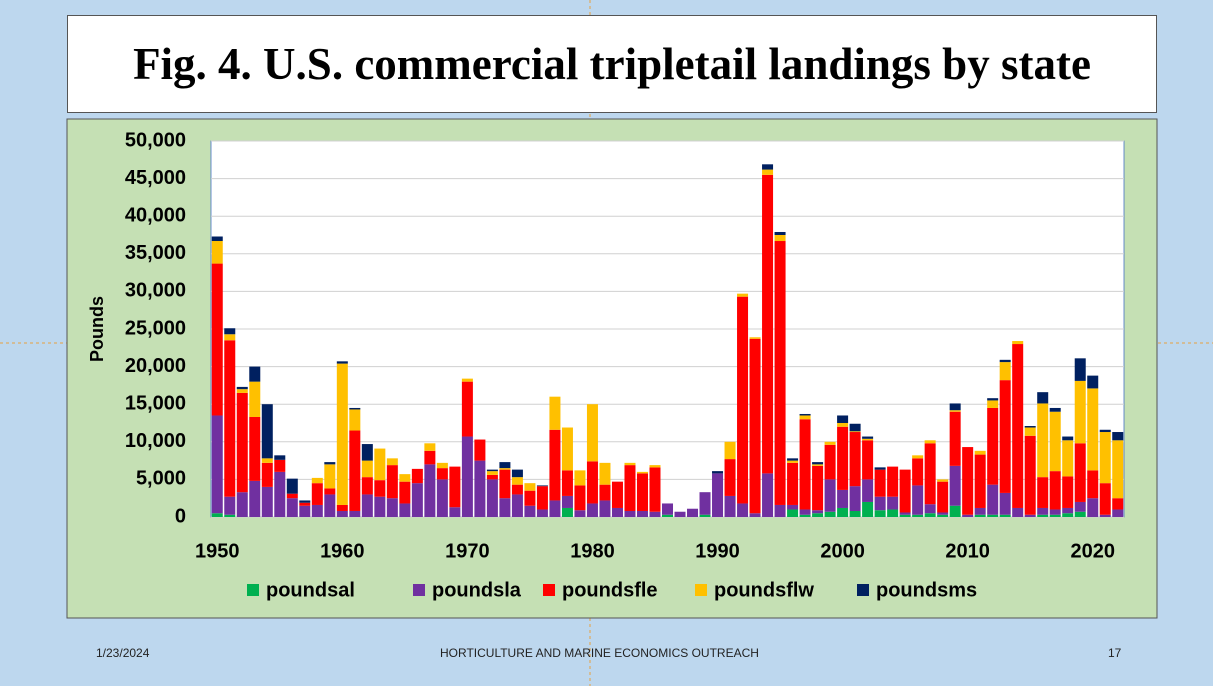  What do you see at coordinates (467, 551) in the screenshot?
I see `x-tick-label: 1970` at bounding box center [467, 551].